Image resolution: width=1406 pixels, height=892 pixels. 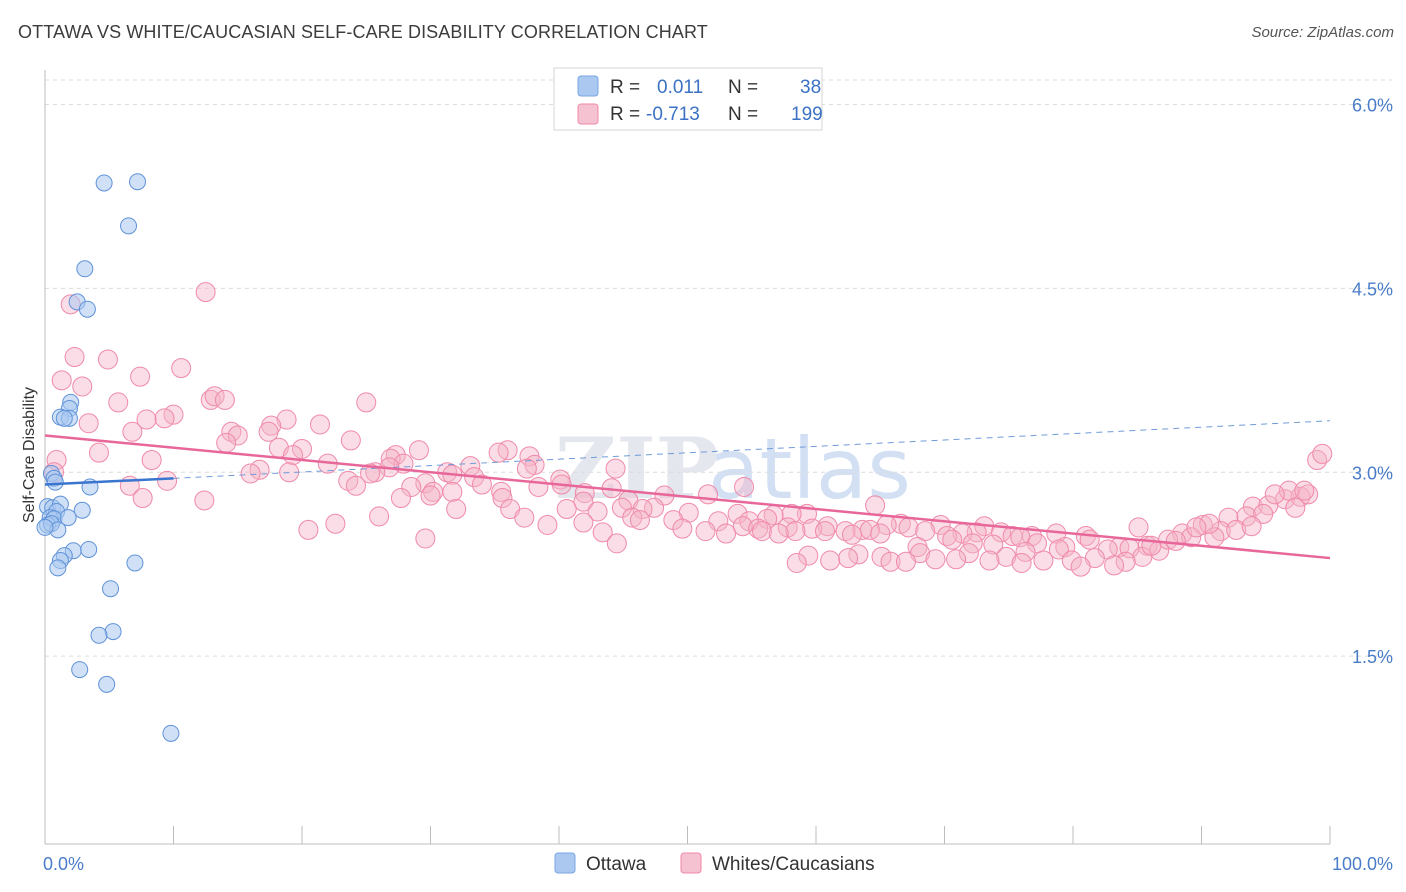 I want to click on y-tick-label: 4.5%, so click(x=1372, y=289).